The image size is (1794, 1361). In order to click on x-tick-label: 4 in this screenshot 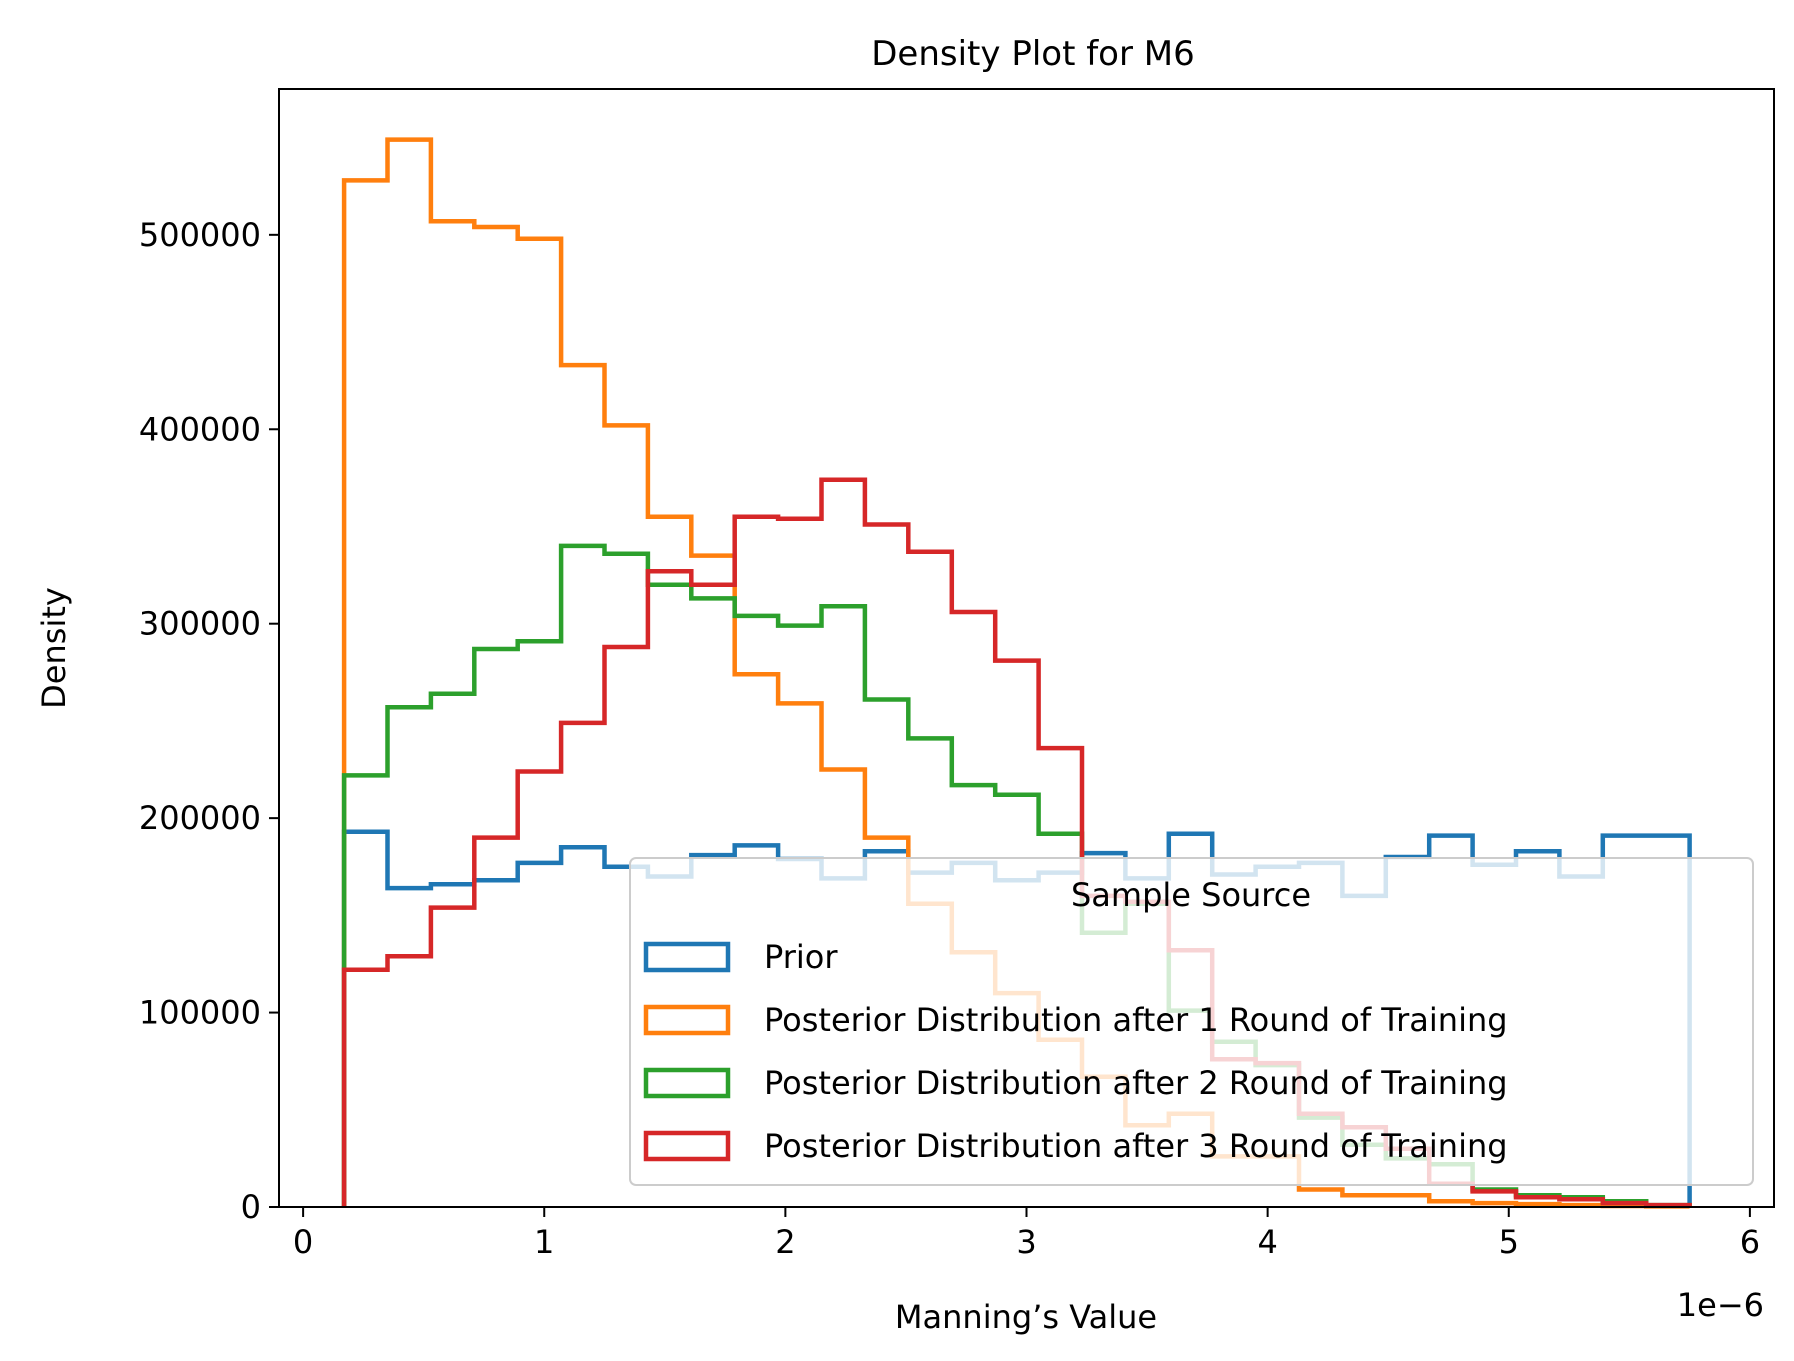, I will do `click(1267, 1242)`.